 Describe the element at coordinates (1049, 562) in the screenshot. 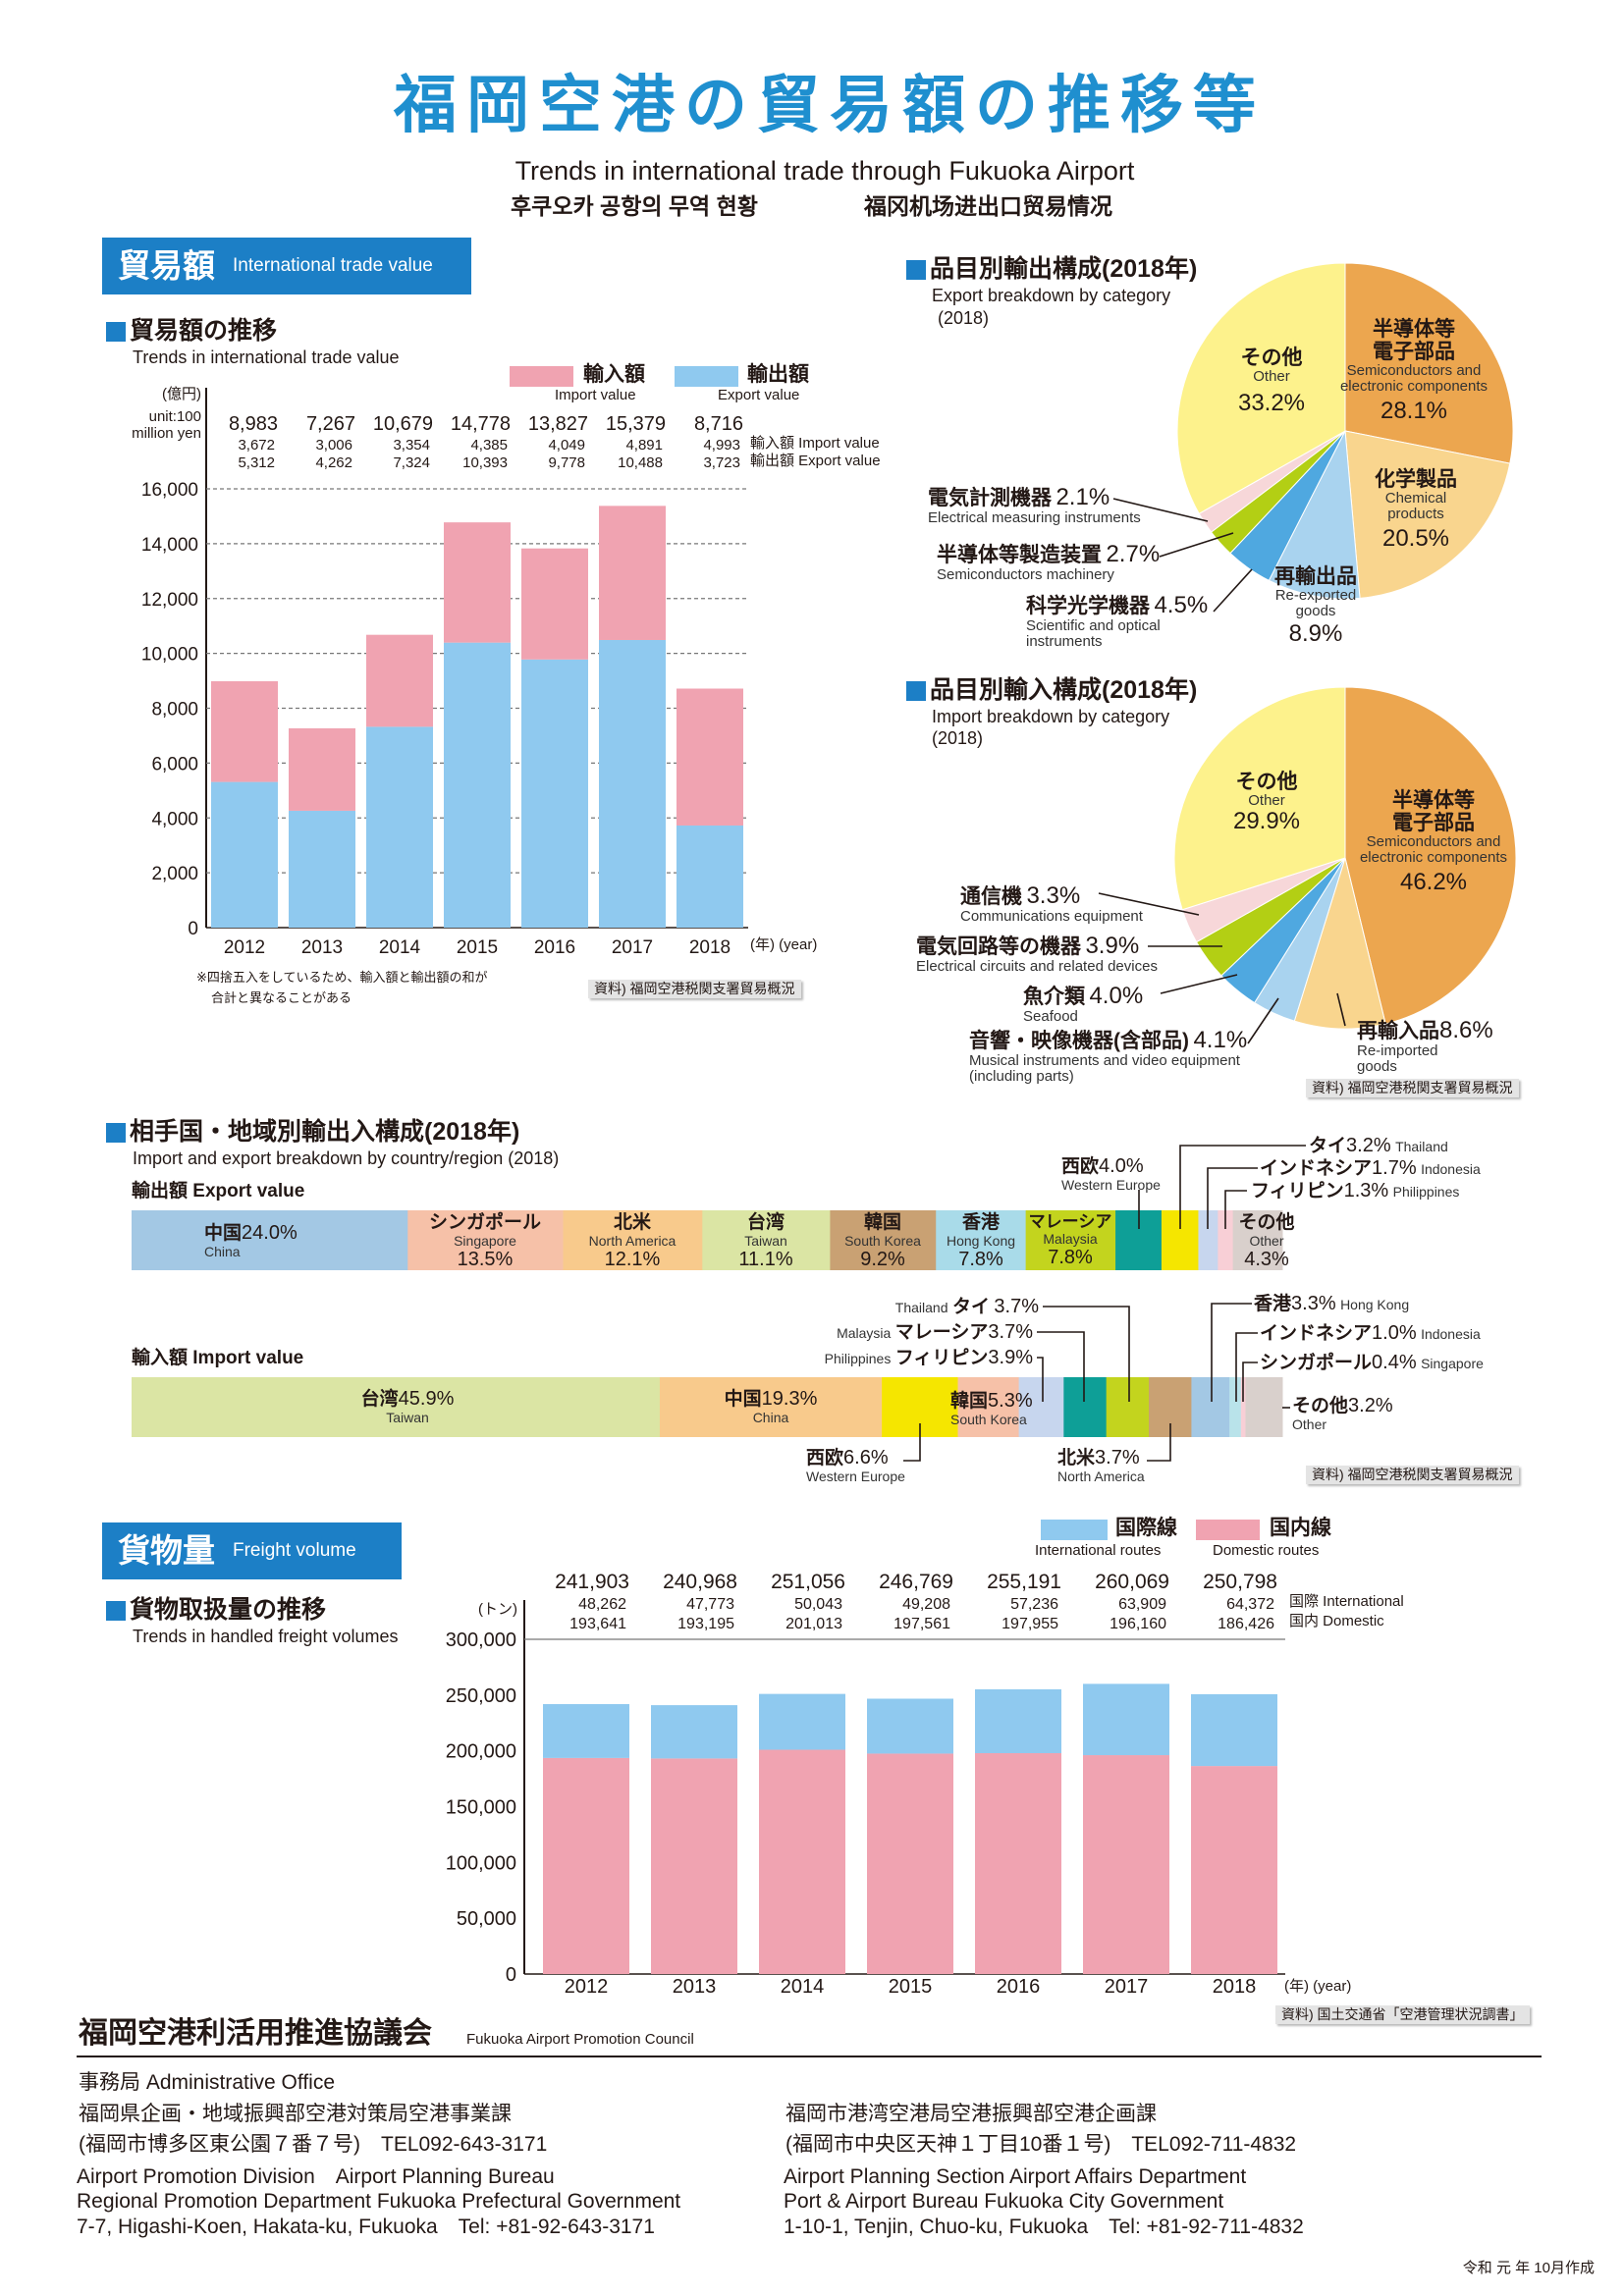

I see `pie-label-semi-machinery: 半導体等製造装置 2.7% Semiconductors machinery` at that location.